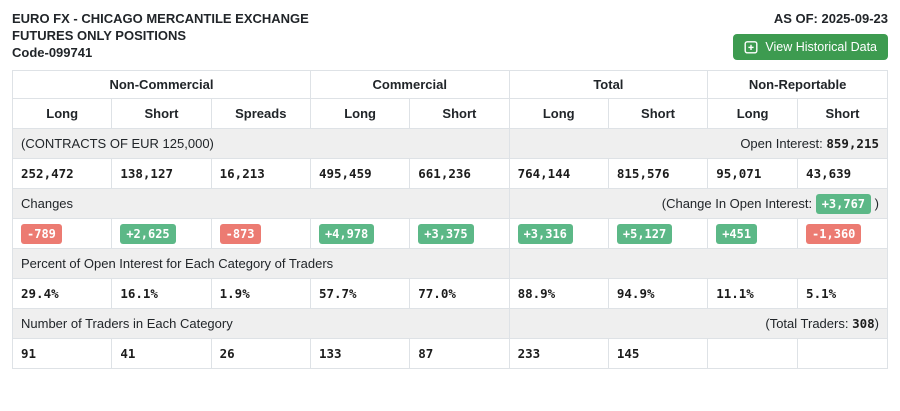  I want to click on change-nr-long-badge: +451, so click(737, 233).